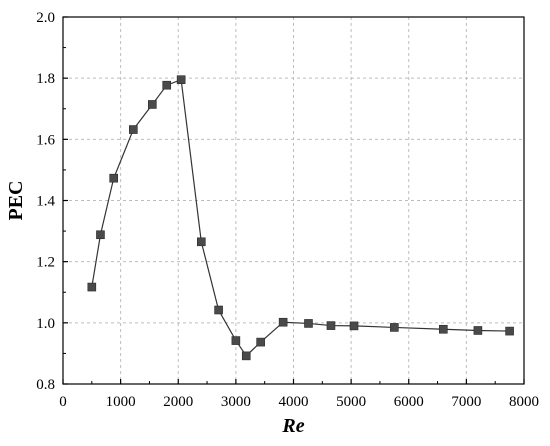 The height and width of the screenshot is (446, 550). I want to click on x-axis-title: Re, so click(292, 426).